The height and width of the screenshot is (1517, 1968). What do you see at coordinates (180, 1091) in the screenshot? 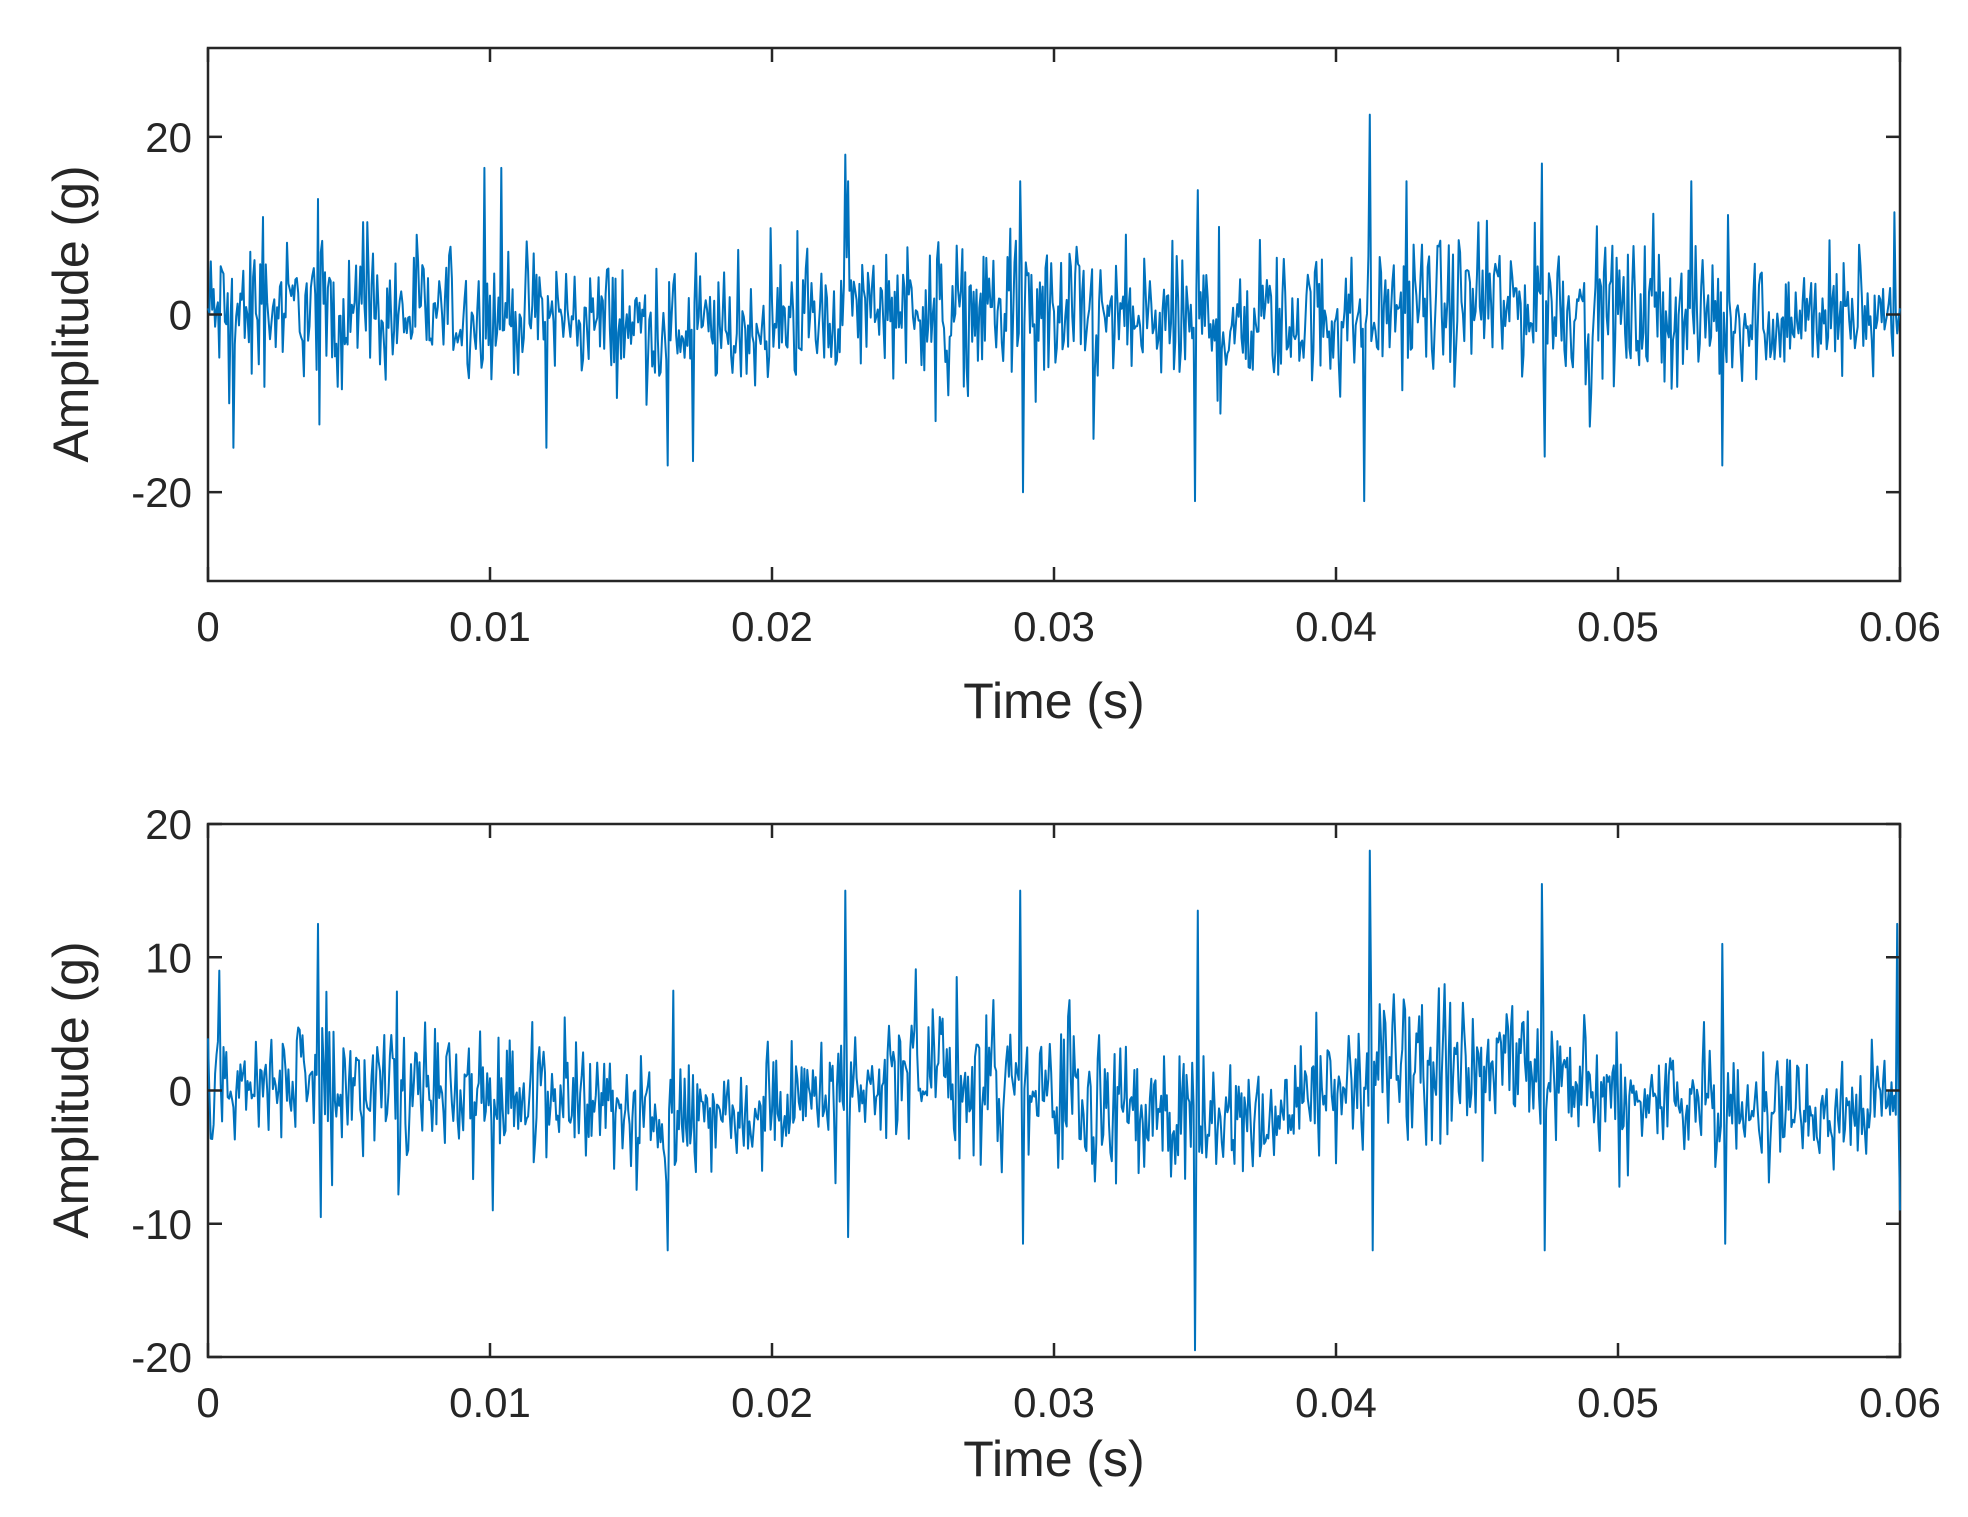
I see `bottom-y-tick-label: 0` at bounding box center [180, 1091].